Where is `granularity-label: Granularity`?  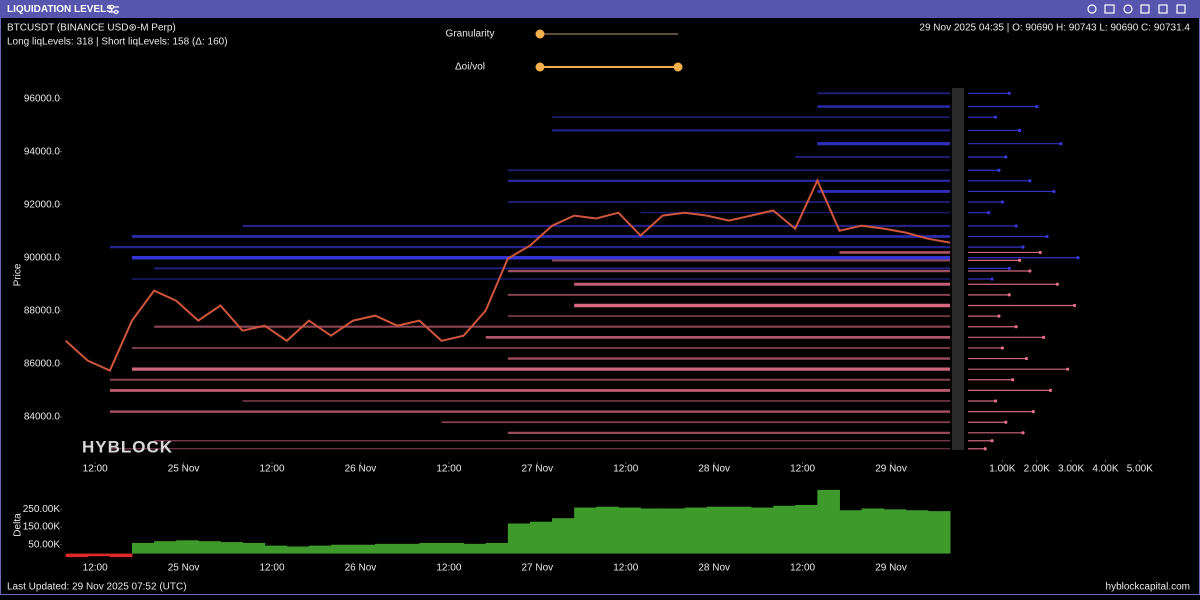
granularity-label: Granularity is located at coordinates (470, 34).